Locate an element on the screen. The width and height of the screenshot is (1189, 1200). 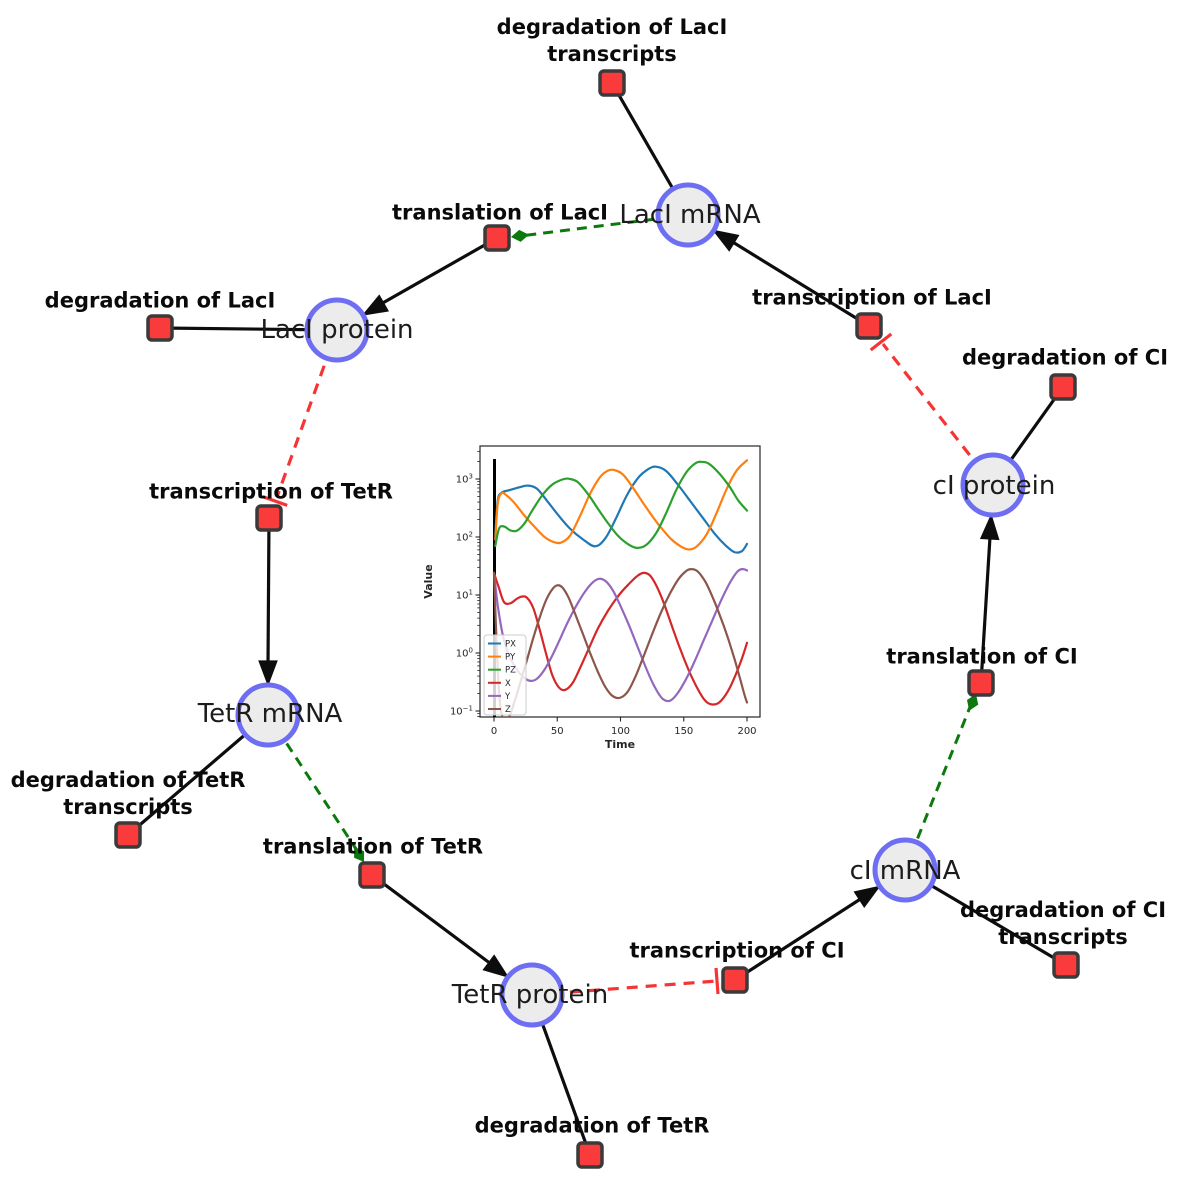
species-label-tetr-protein: TetR protein is located at coordinates (530, 995).